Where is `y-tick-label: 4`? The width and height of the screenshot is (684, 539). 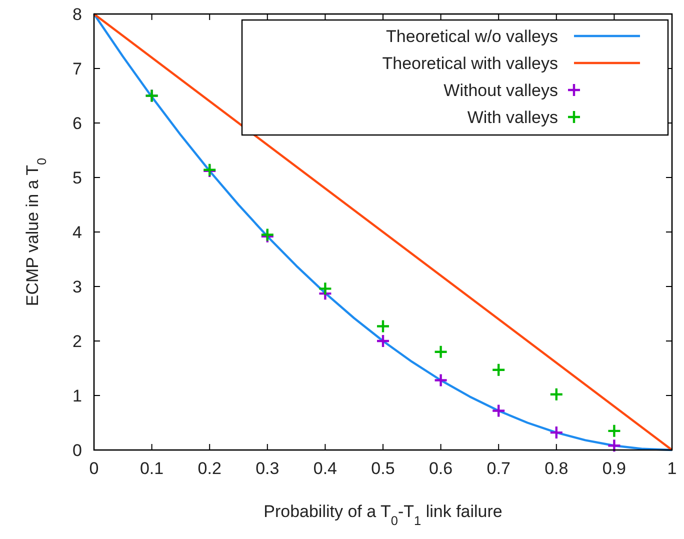
y-tick-label: 4 is located at coordinates (77, 232).